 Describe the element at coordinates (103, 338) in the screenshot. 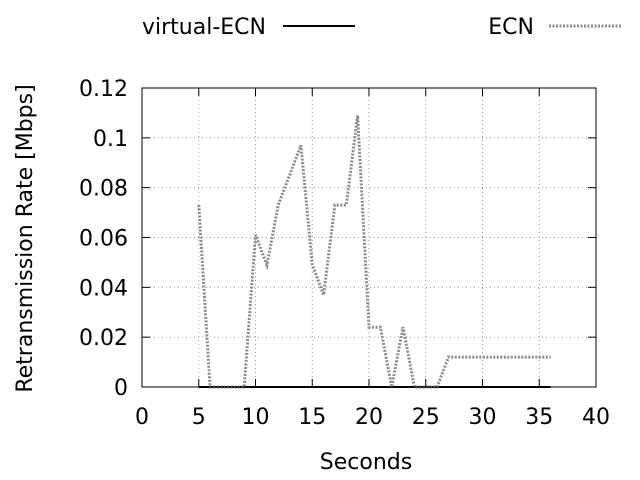

I see `y-tick-label: 0.02` at that location.